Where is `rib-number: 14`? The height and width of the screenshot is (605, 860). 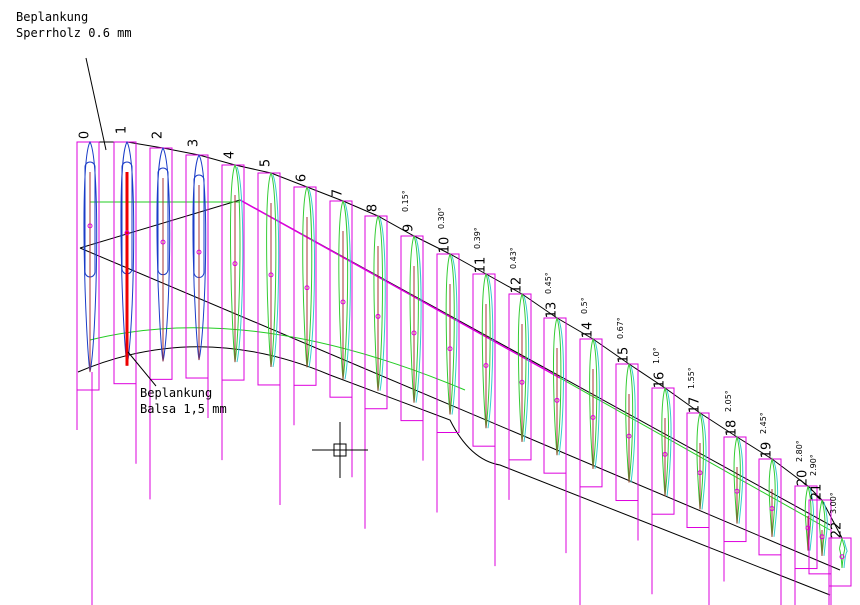
rib-number: 14 is located at coordinates (588, 330).